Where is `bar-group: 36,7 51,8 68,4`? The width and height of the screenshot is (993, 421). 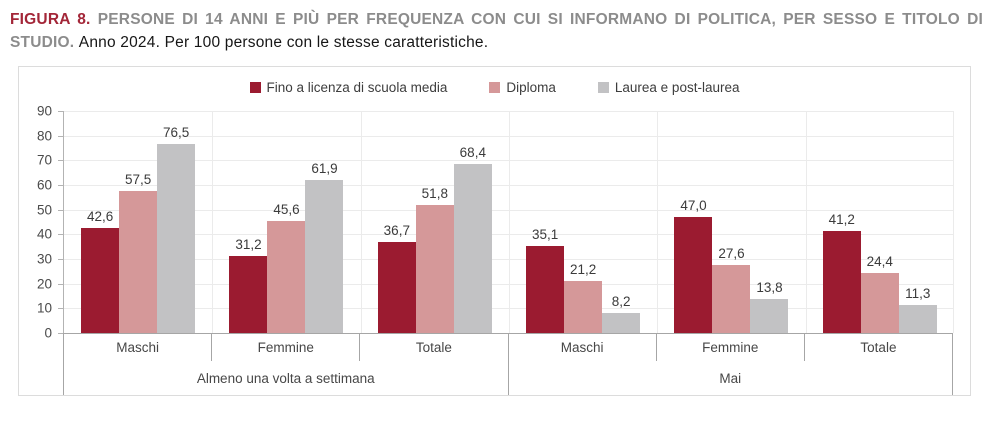 bar-group: 36,7 51,8 68,4 is located at coordinates (435, 222).